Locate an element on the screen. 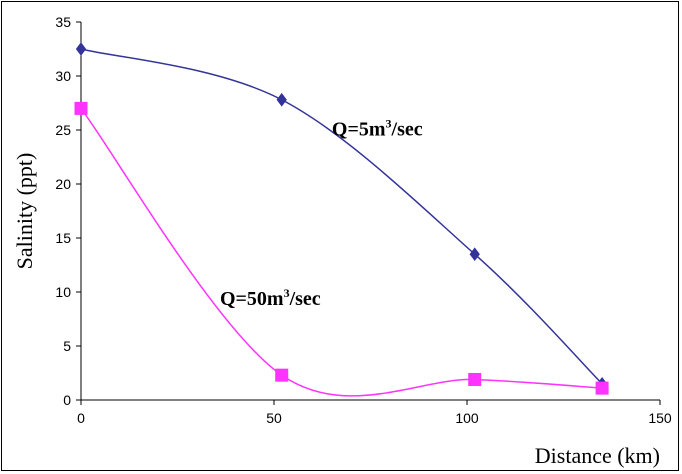 The height and width of the screenshot is (474, 682). y-tick-label: 0 is located at coordinates (67, 400).